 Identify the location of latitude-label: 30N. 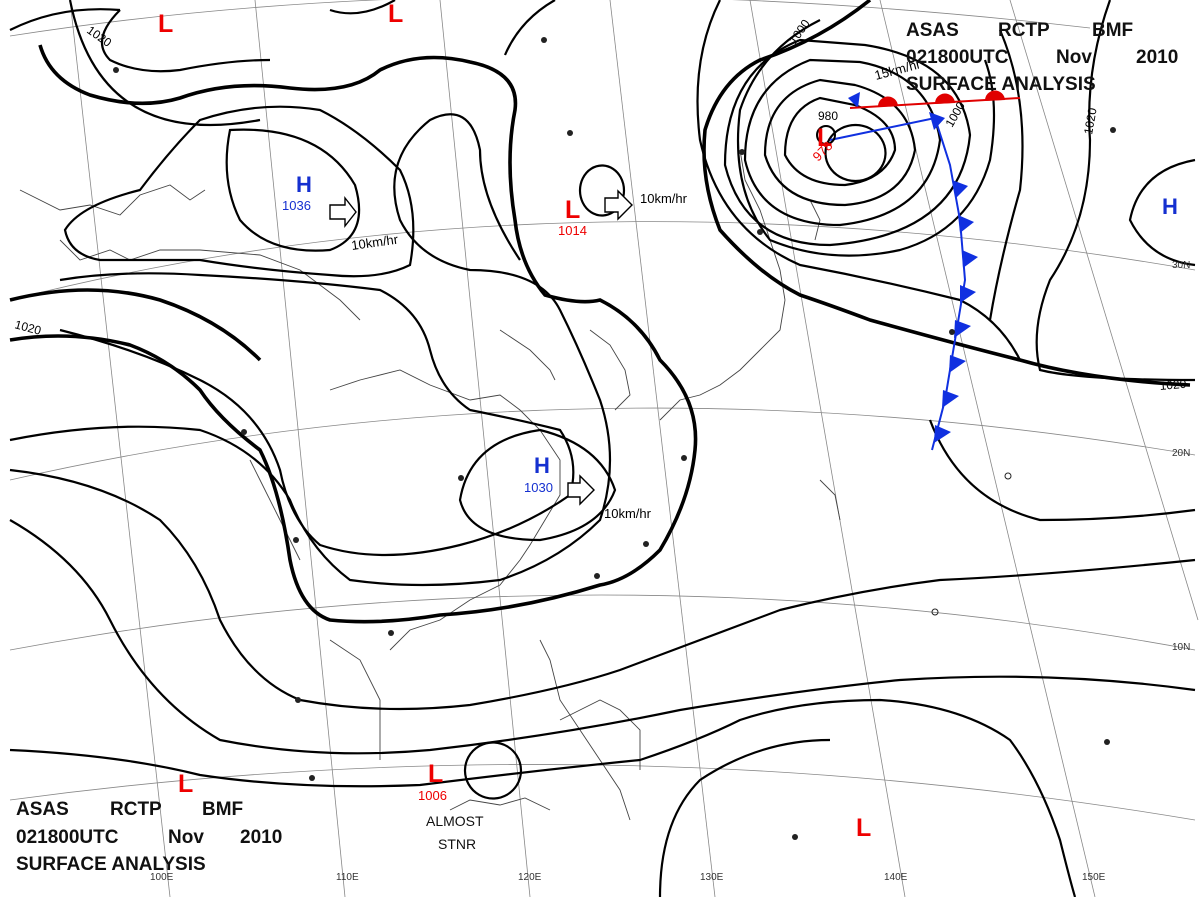
(1181, 265).